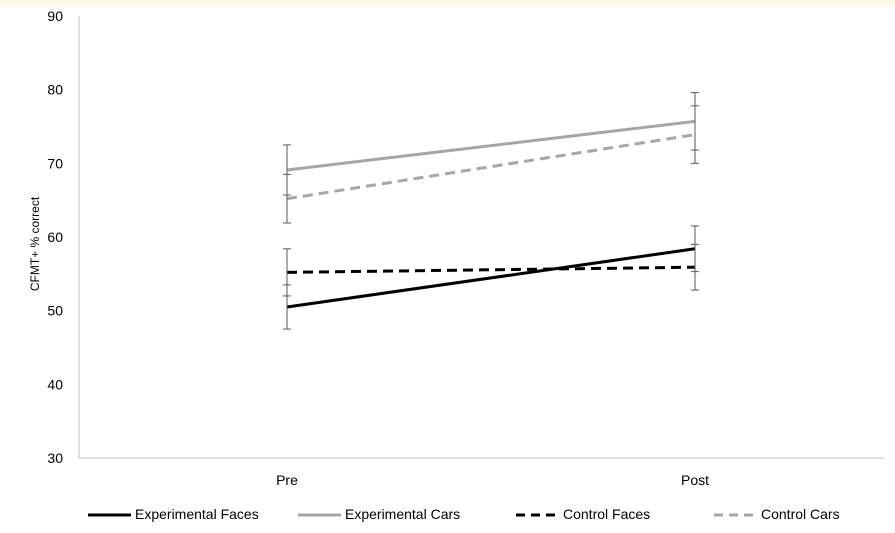 Image resolution: width=895 pixels, height=533 pixels. Describe the element at coordinates (55, 90) in the screenshot. I see `y-tick-label: 80` at that location.